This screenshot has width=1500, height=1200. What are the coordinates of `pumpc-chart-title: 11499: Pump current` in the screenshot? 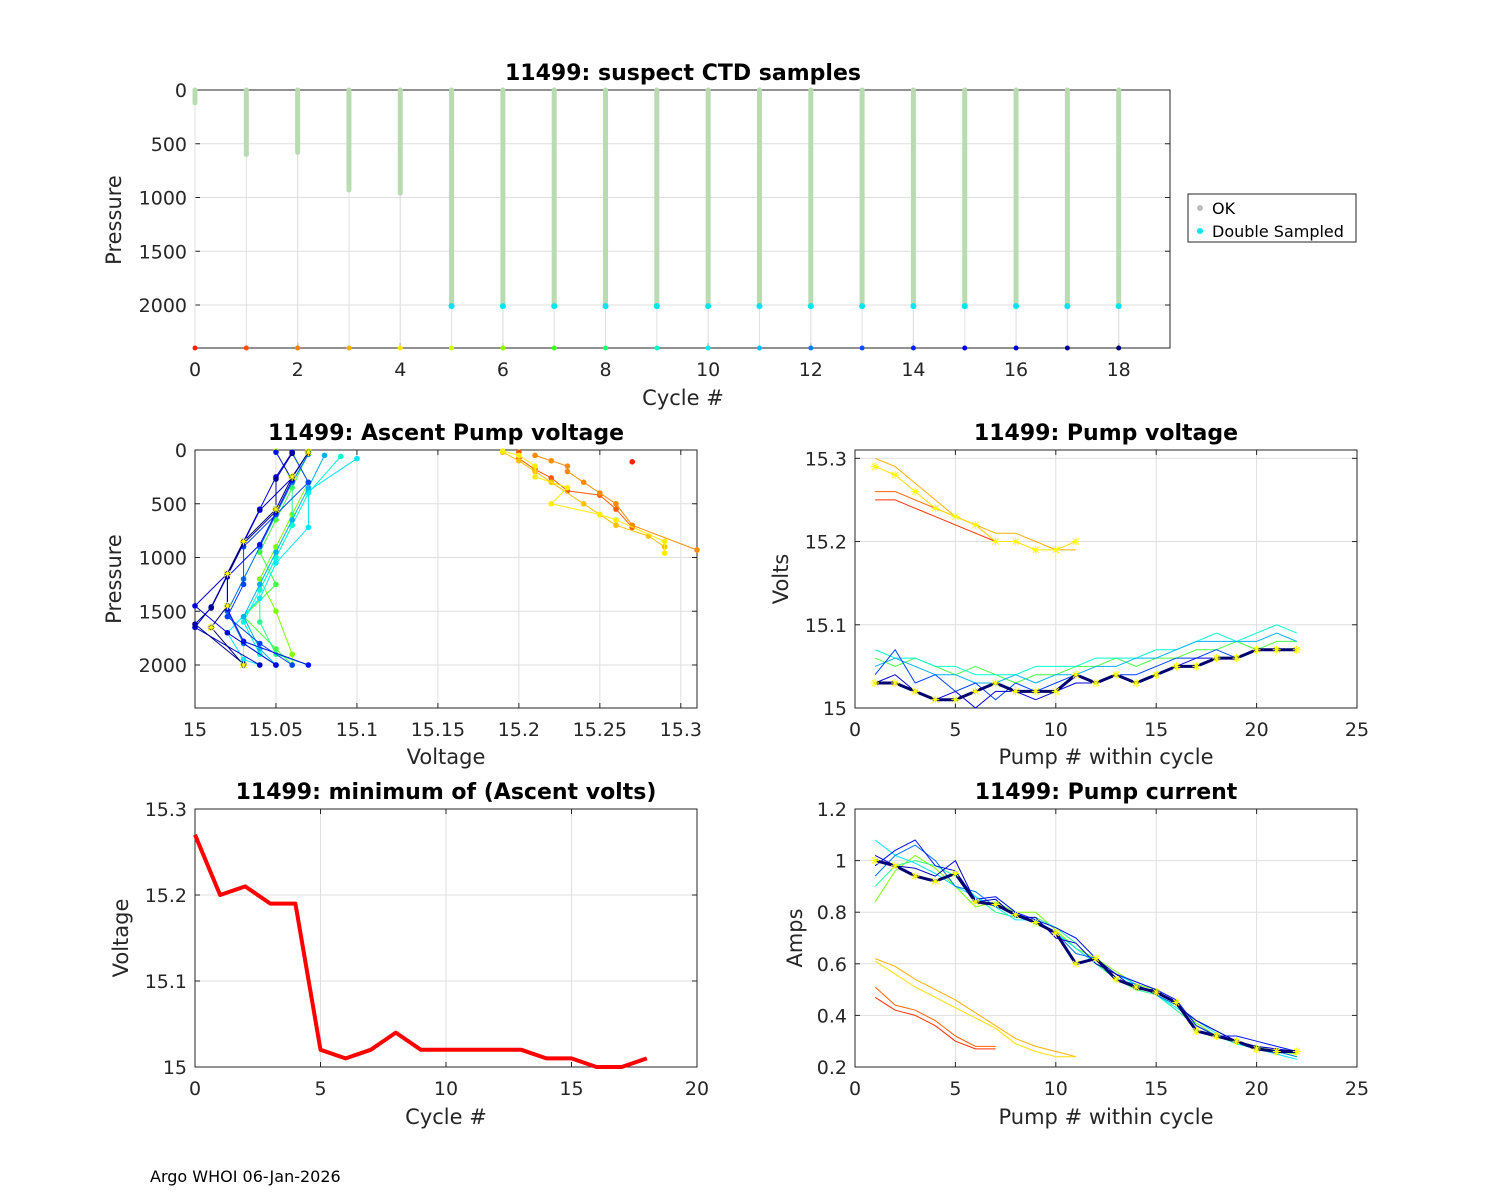 It's located at (1106, 792).